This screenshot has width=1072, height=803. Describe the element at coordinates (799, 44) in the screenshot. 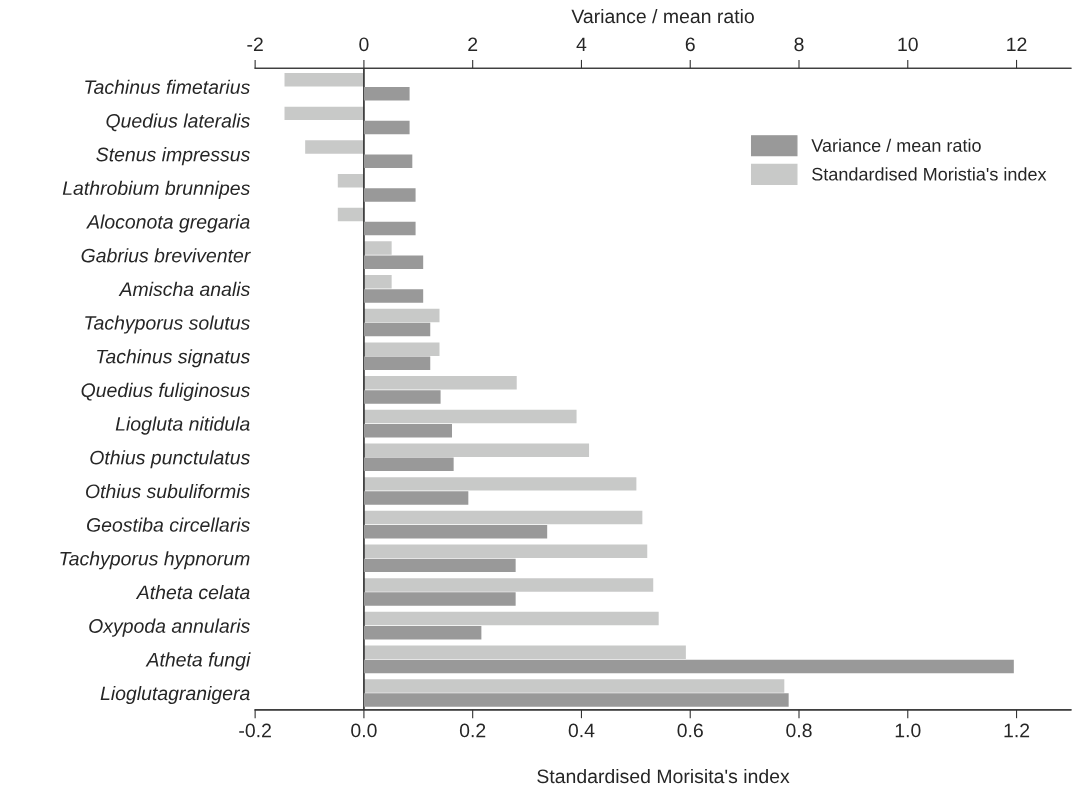

I see `x2-tick-label: 8` at that location.